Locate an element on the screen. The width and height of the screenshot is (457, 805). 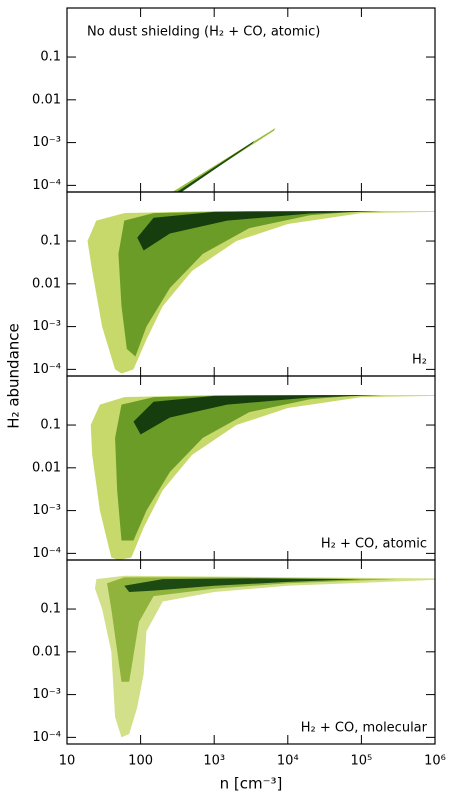
x-tick-label: 10 is located at coordinates (67, 761).